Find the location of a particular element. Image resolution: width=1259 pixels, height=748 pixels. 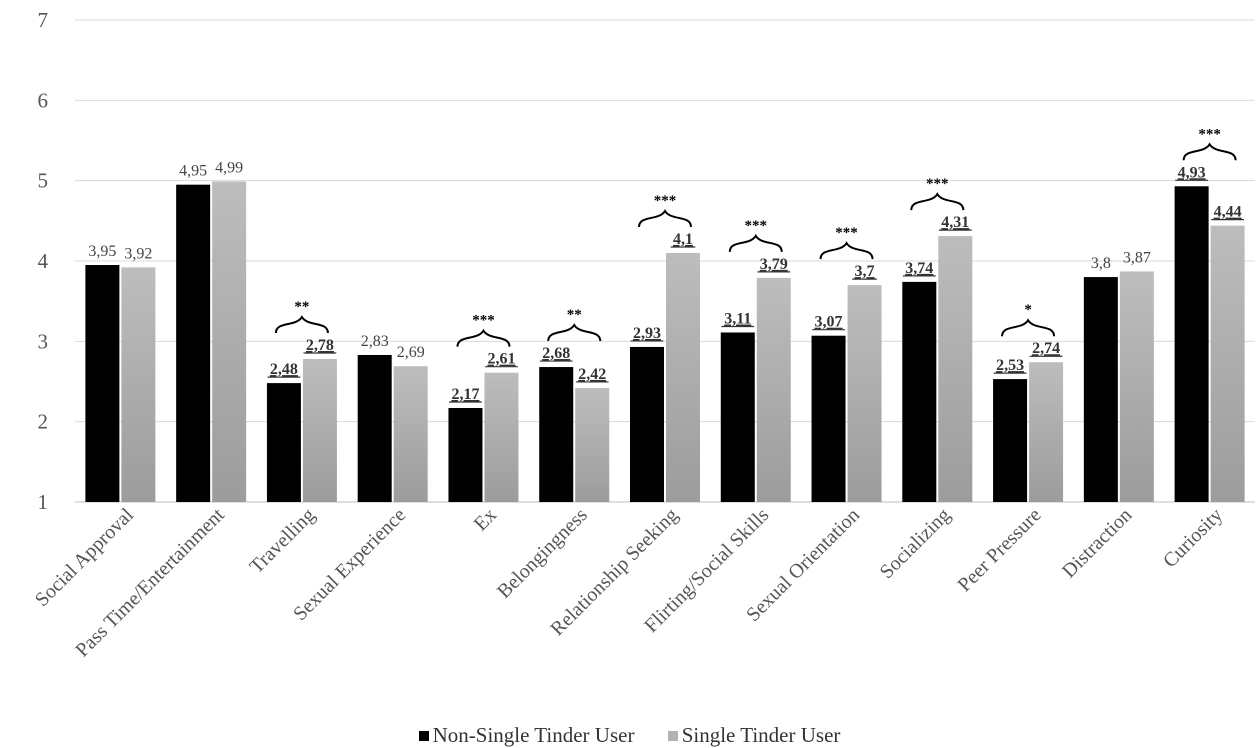

x-tick-label: Pass Time/Entertainment is located at coordinates (150, 583).